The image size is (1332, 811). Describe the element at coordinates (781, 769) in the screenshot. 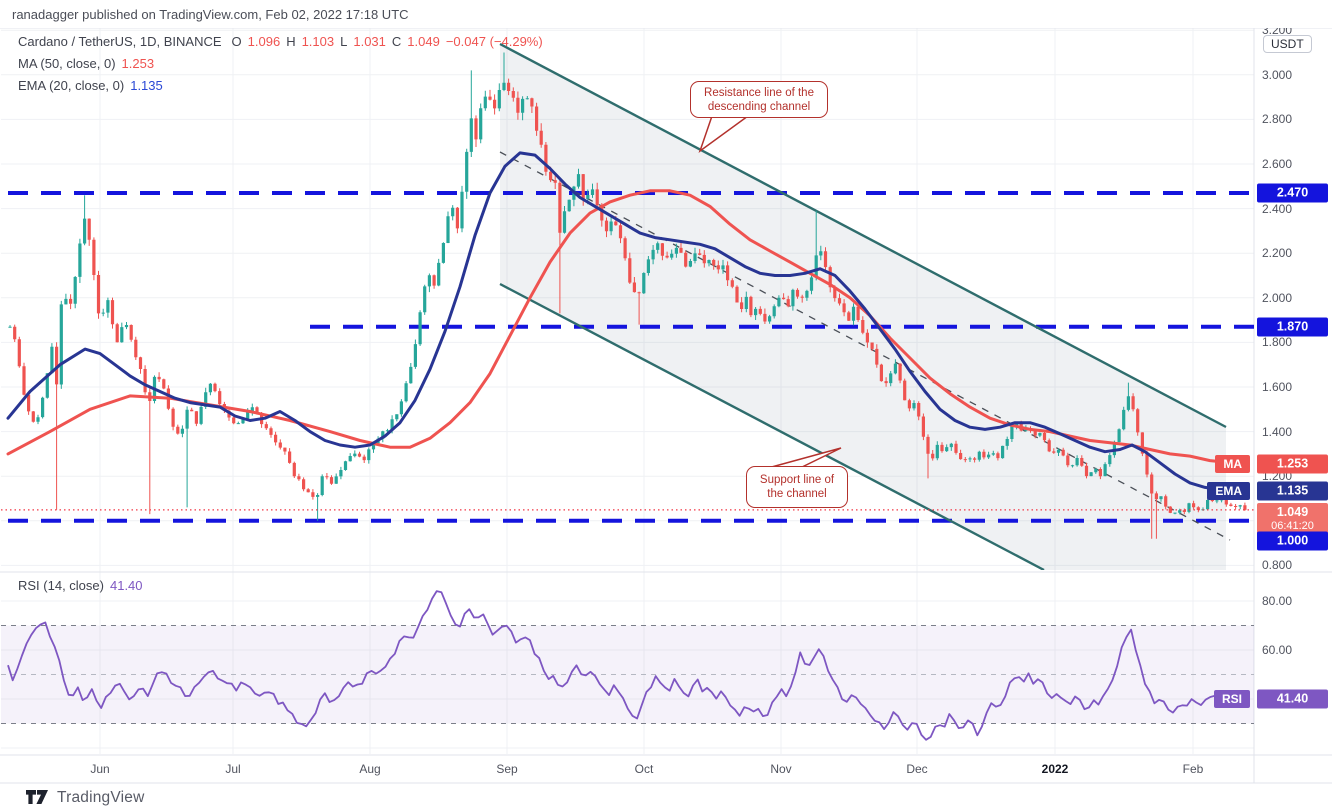

I see `time-axis-label-nov: Nov` at that location.